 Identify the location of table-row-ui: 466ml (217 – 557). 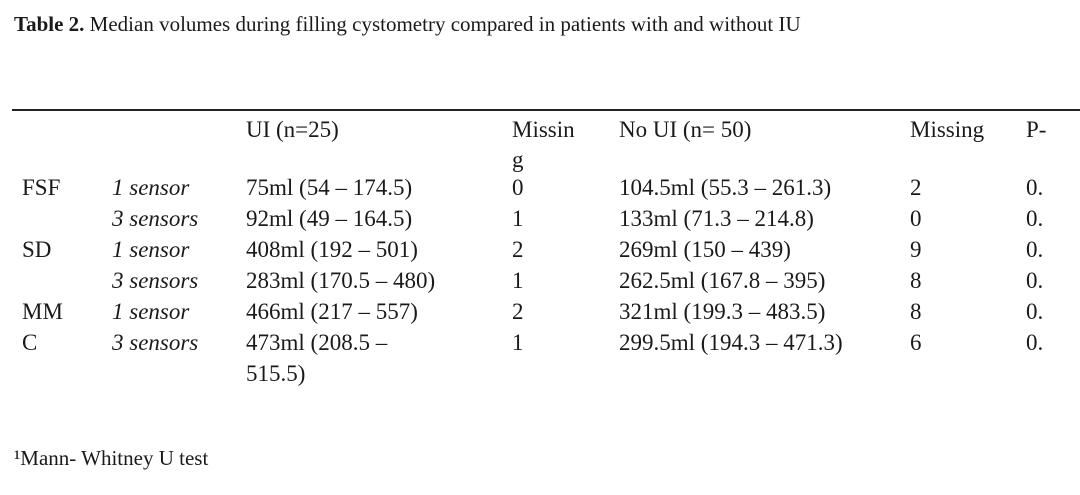
(332, 311).